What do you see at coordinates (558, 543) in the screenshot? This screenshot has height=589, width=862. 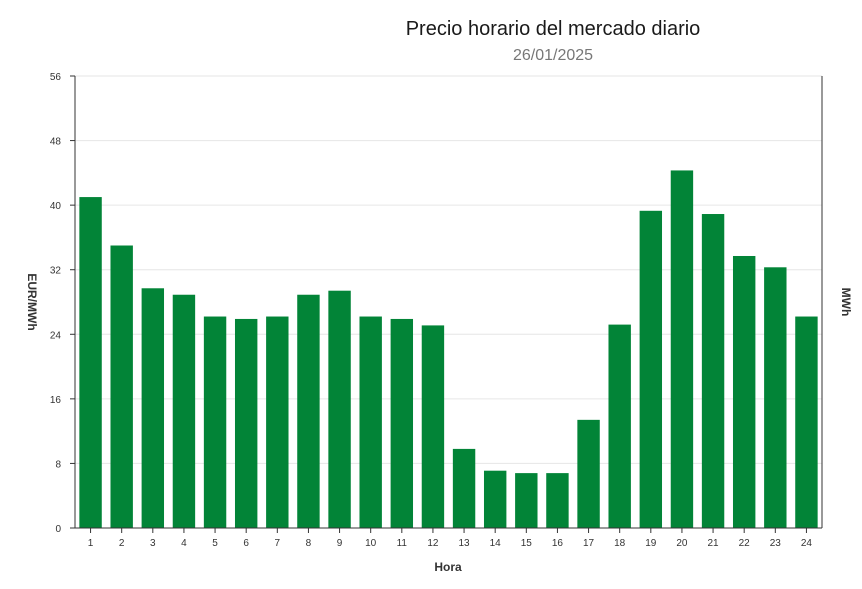 I see `x-tick-label: 16` at bounding box center [558, 543].